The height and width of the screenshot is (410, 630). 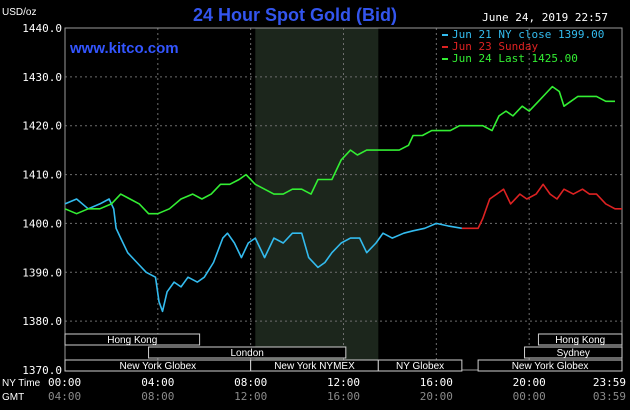 What do you see at coordinates (42, 223) in the screenshot?
I see `y-tick-label: 1400.0` at bounding box center [42, 223].